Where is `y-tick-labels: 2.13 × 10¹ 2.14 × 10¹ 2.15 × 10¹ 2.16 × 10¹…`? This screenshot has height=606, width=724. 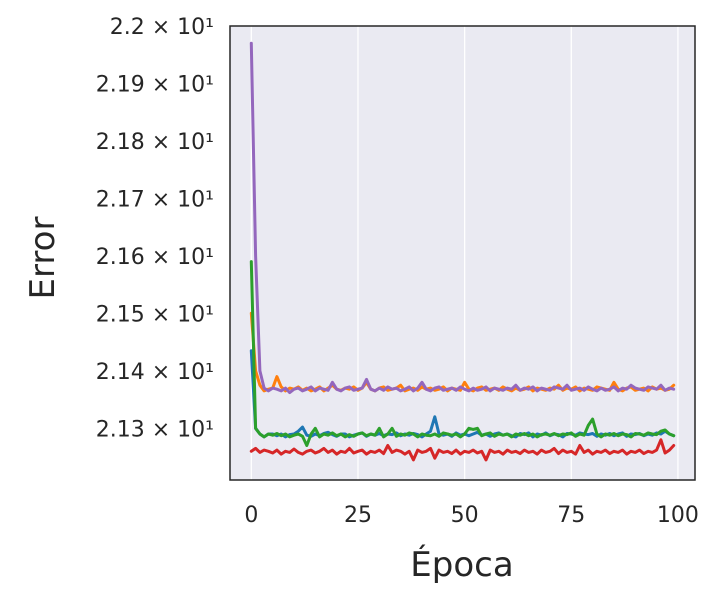 y-tick-labels: 2.13 × 10¹ 2.14 × 10¹ 2.15 × 10¹ 2.16 × 10¹… is located at coordinates (155, 228).